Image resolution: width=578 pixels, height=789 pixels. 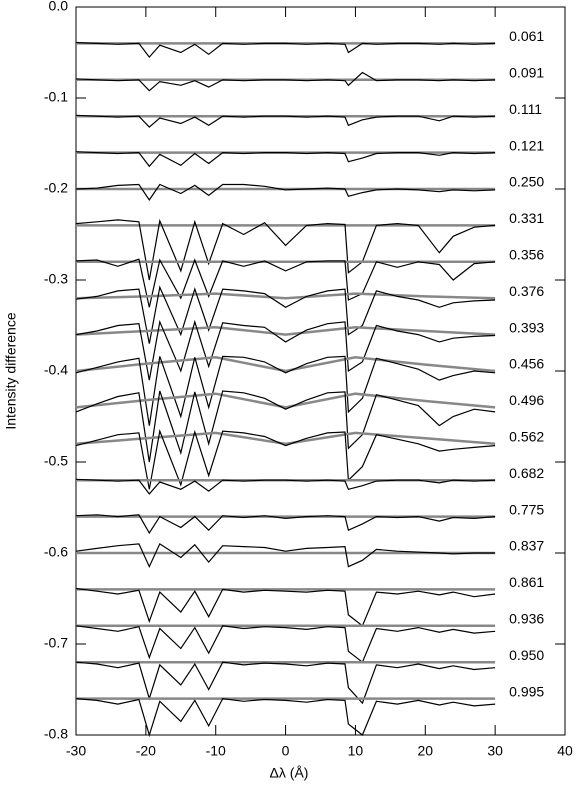 I want to click on series-label: 0.456, so click(x=526, y=364).